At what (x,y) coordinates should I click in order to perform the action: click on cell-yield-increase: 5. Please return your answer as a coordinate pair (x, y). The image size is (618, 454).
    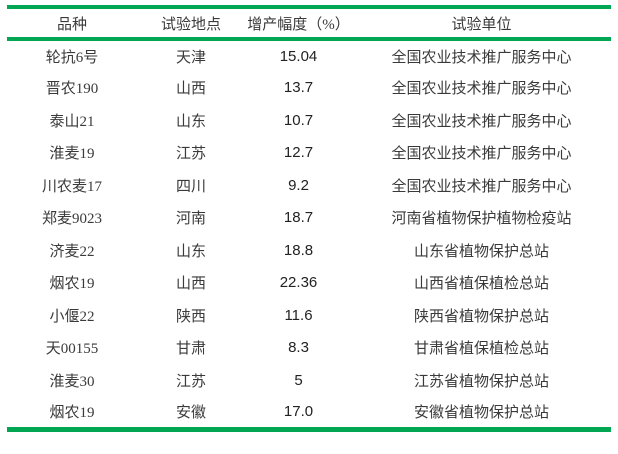
    Looking at the image, I should click on (298, 380).